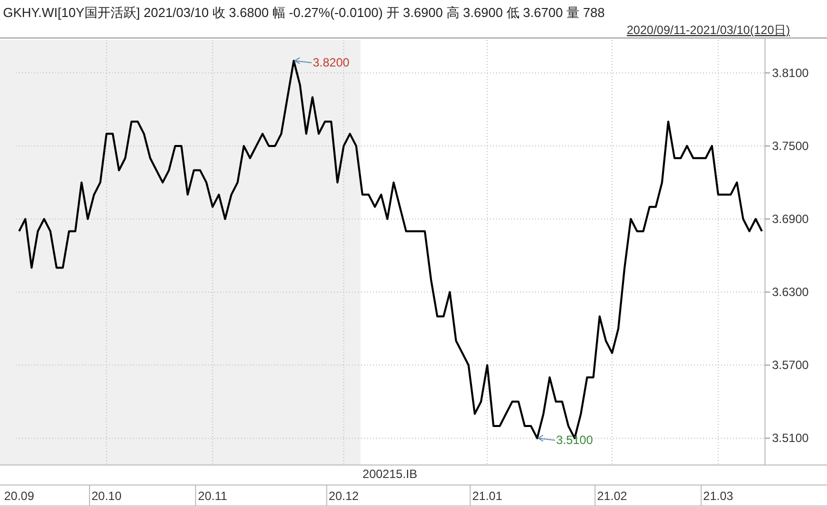  Describe the element at coordinates (213, 496) in the screenshot. I see `x-tick-label: 20.11` at that location.